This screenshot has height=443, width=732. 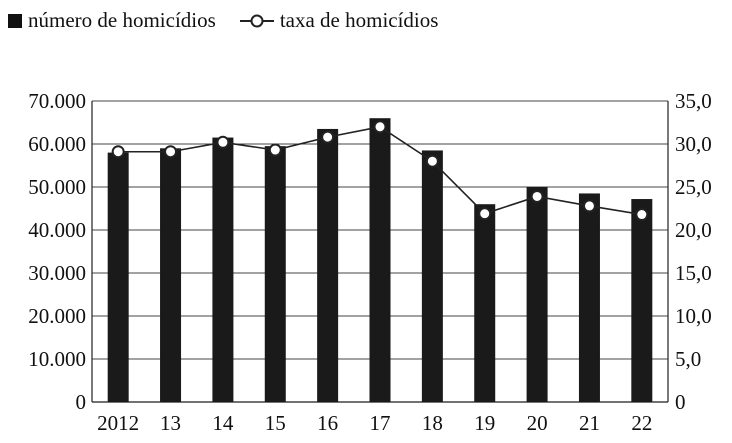 I want to click on y-left-tick-label: 70.000, so click(x=57, y=101).